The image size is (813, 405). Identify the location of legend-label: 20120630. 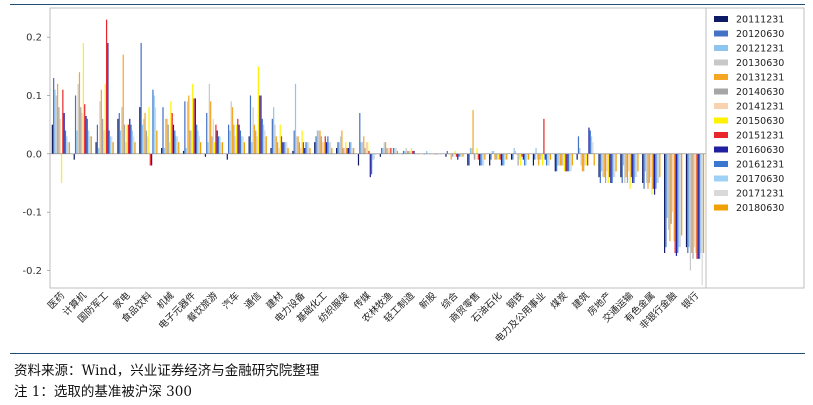
(760, 34).